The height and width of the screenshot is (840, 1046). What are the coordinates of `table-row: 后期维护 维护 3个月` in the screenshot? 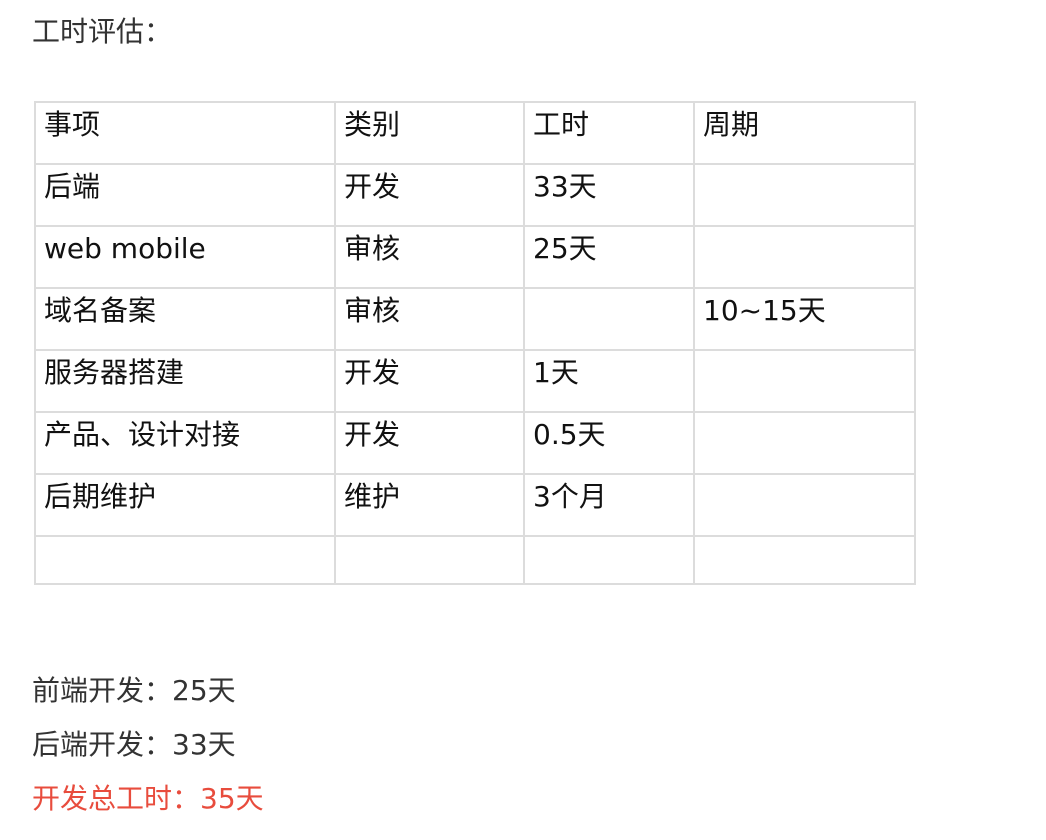 It's located at (475, 505).